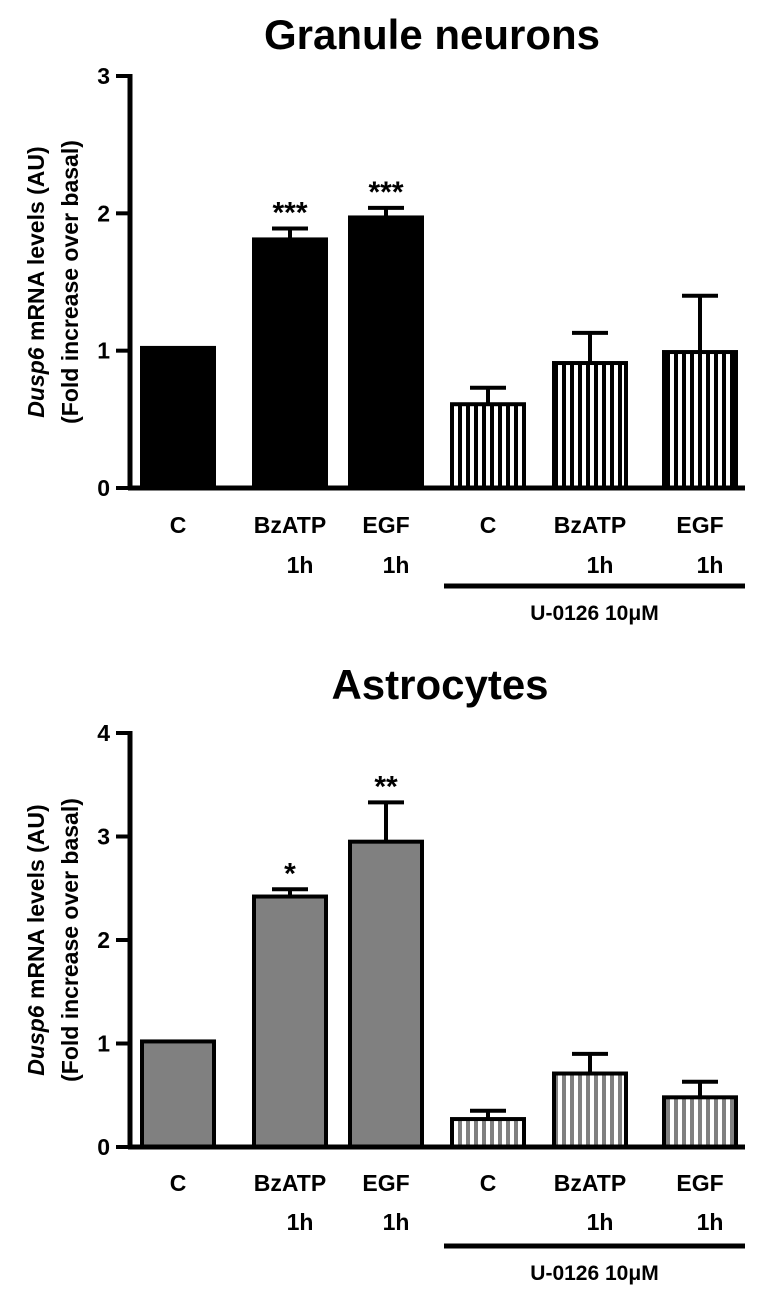 The height and width of the screenshot is (1305, 759). I want to click on chart-title: Granule neurons, so click(432, 34).